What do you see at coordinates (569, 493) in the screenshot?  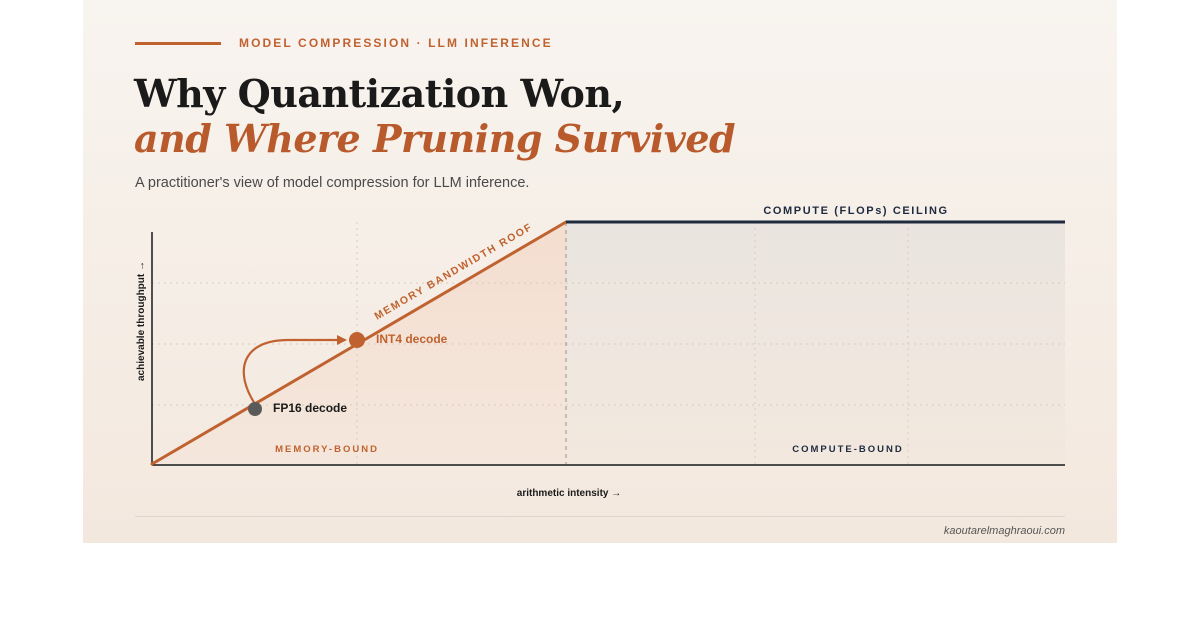 I see `x-axis-label: arithmetic intensity →` at bounding box center [569, 493].